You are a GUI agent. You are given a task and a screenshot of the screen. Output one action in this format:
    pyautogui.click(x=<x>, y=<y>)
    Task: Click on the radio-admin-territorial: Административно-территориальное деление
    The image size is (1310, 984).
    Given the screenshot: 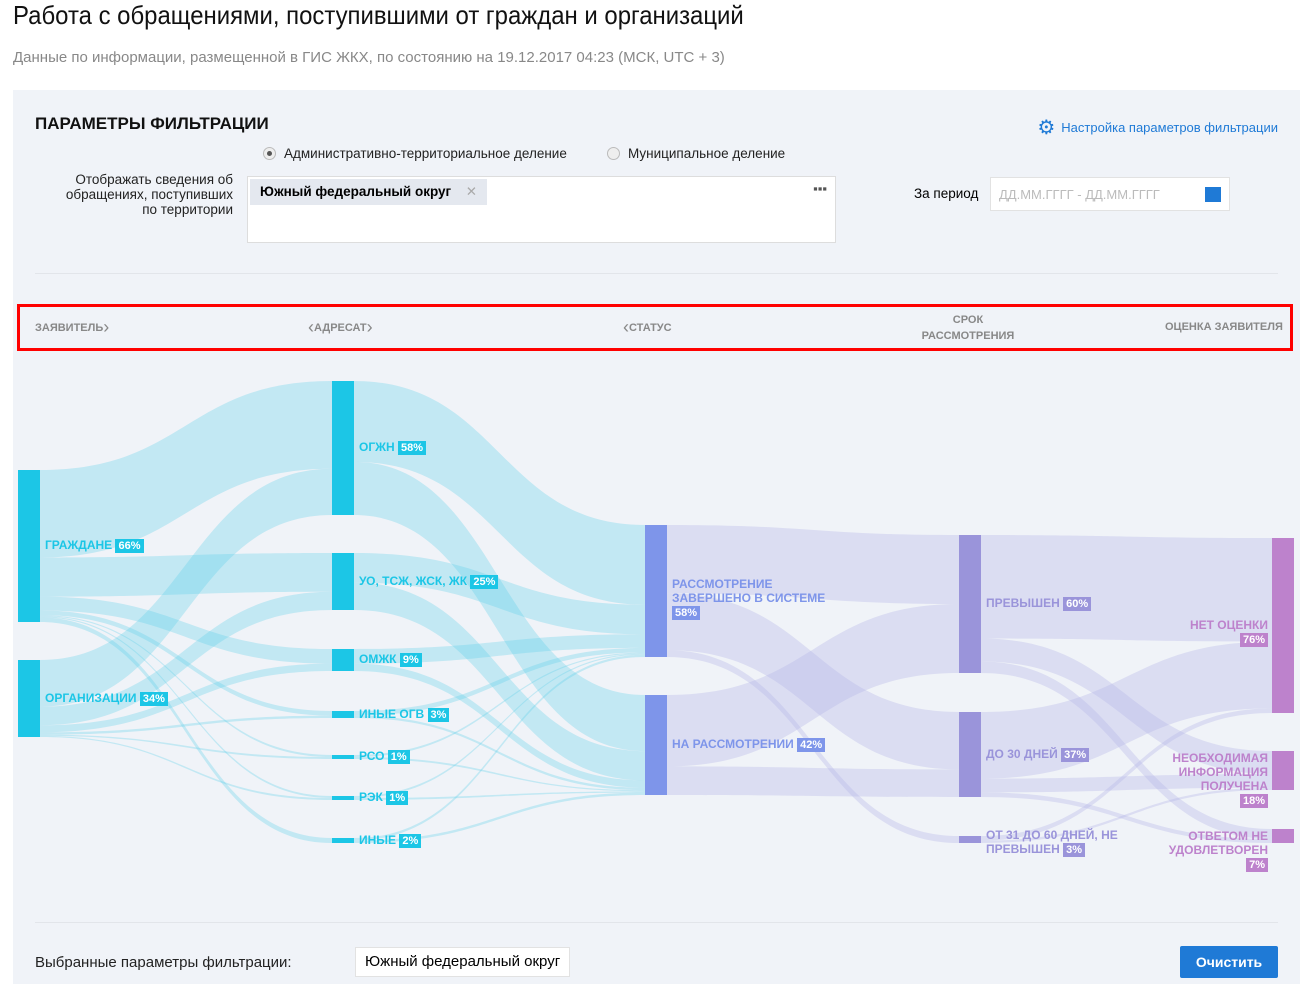 What is the action you would take?
    pyautogui.click(x=415, y=153)
    